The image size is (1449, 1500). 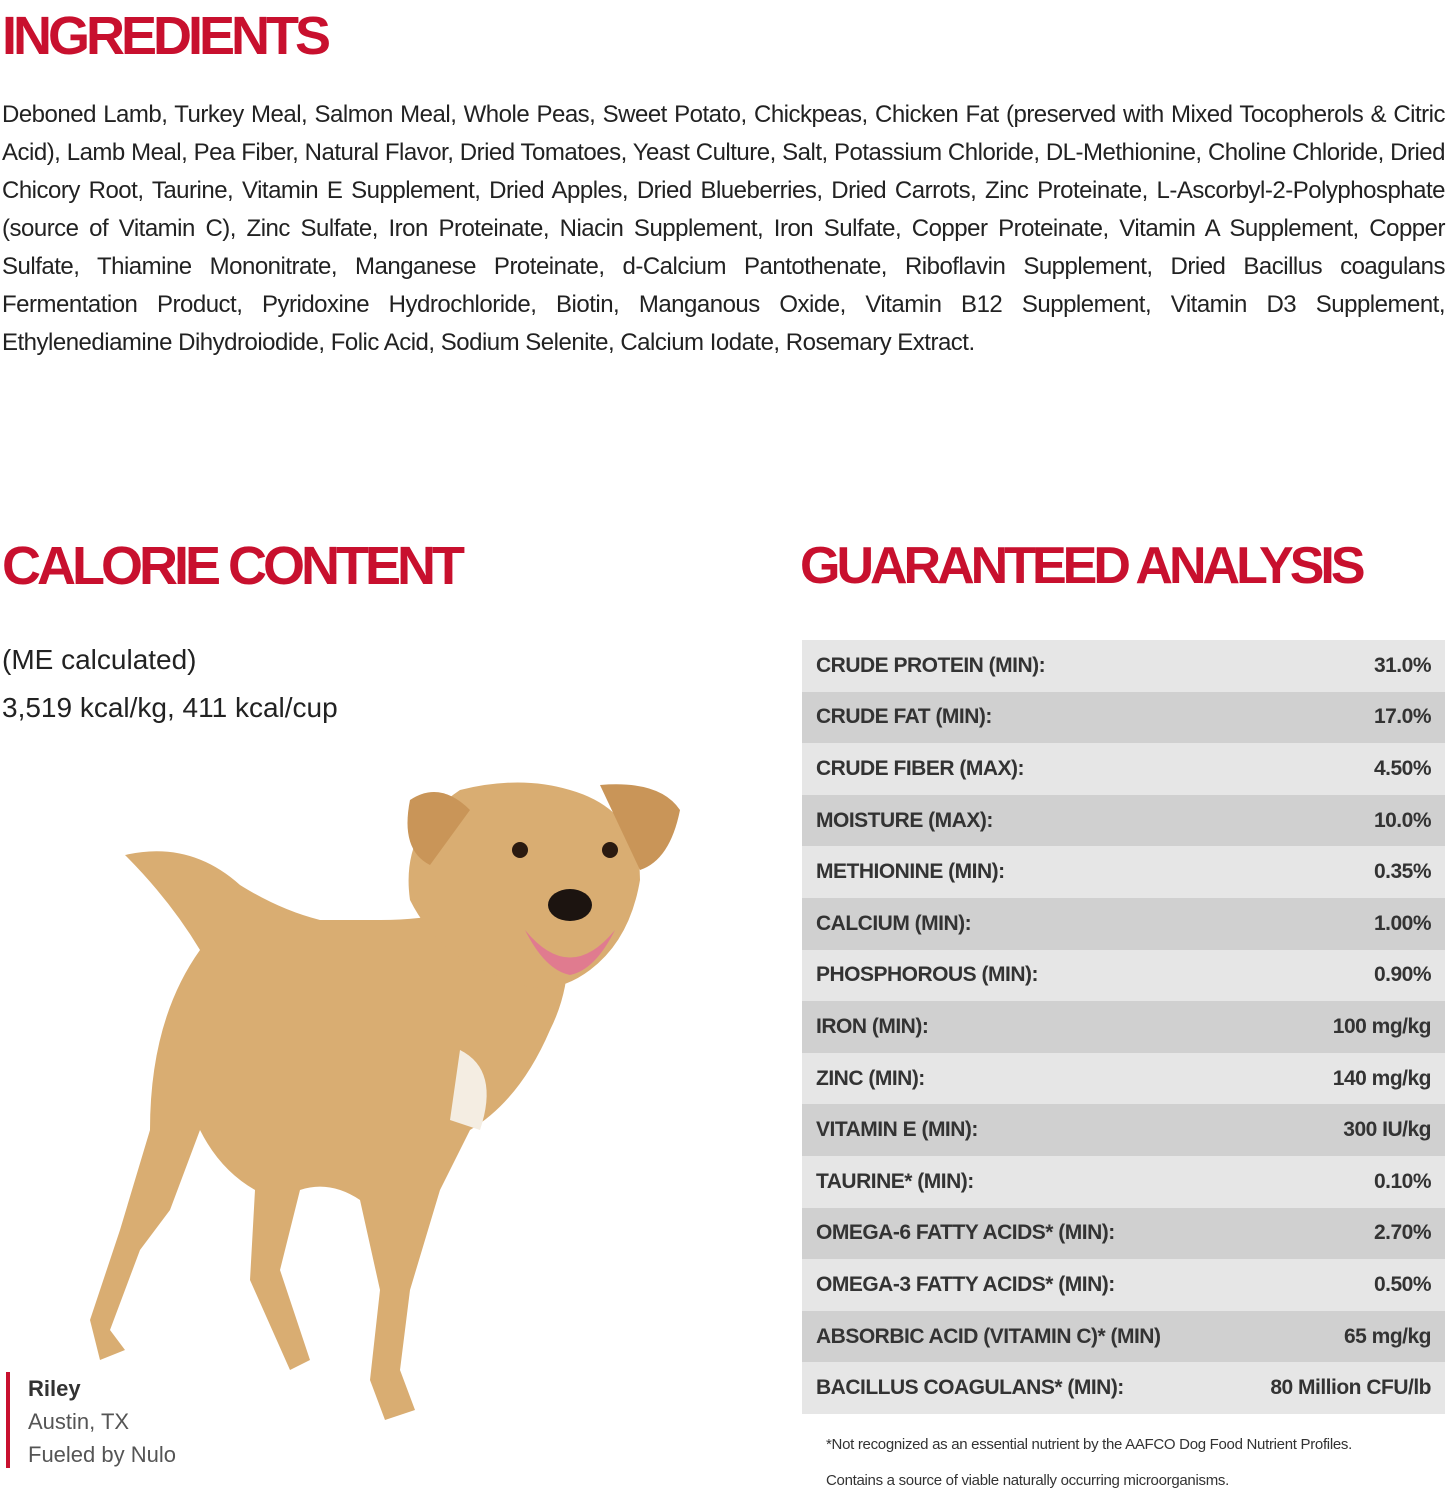 I want to click on analysis-row: ZINC (MIN): 140 mg/kg, so click(x=1123, y=1078).